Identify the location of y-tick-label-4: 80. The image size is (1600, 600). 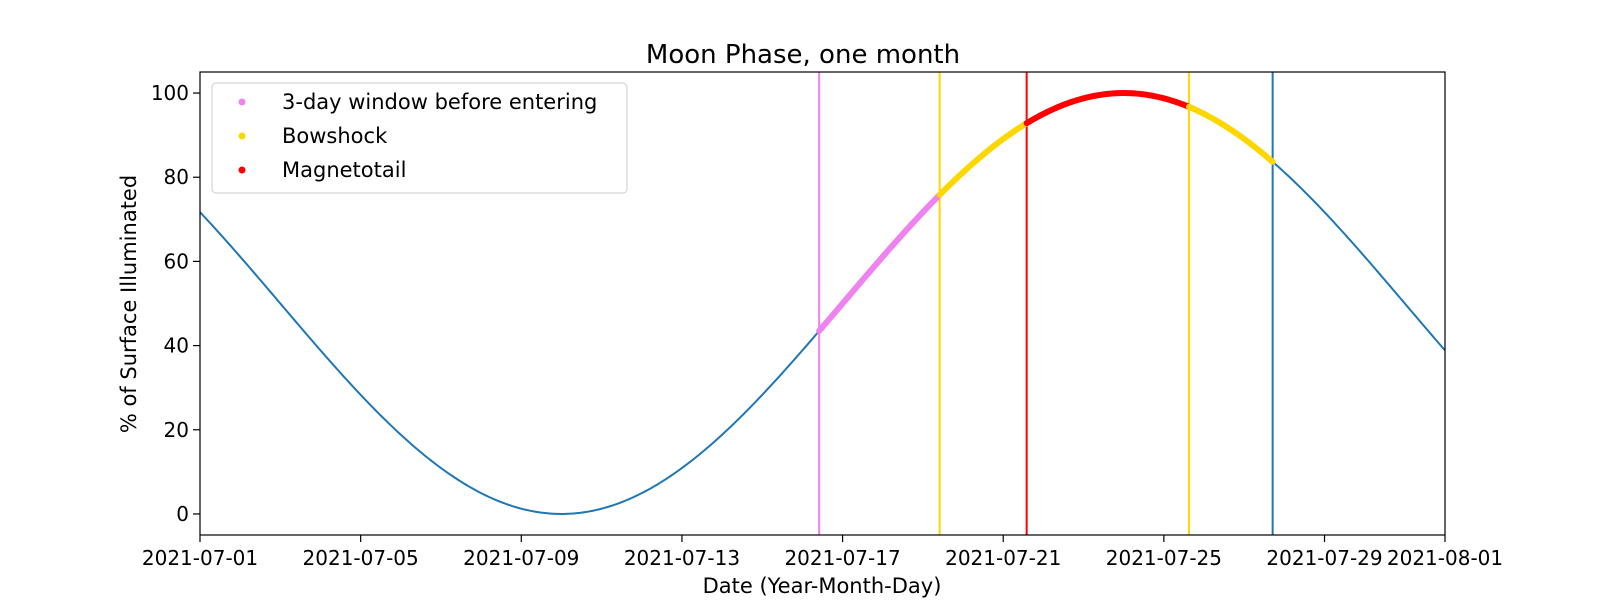
(176, 177).